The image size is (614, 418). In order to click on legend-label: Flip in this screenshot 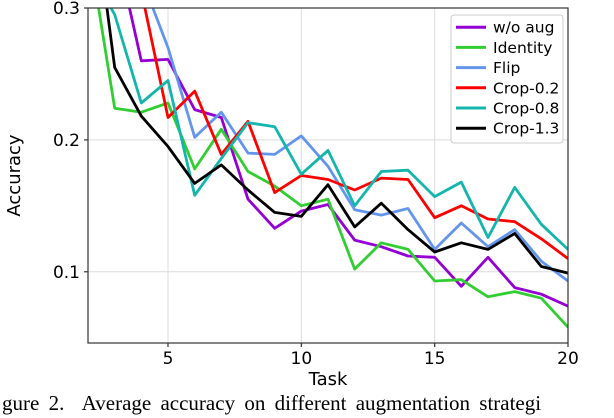, I will do `click(506, 68)`.